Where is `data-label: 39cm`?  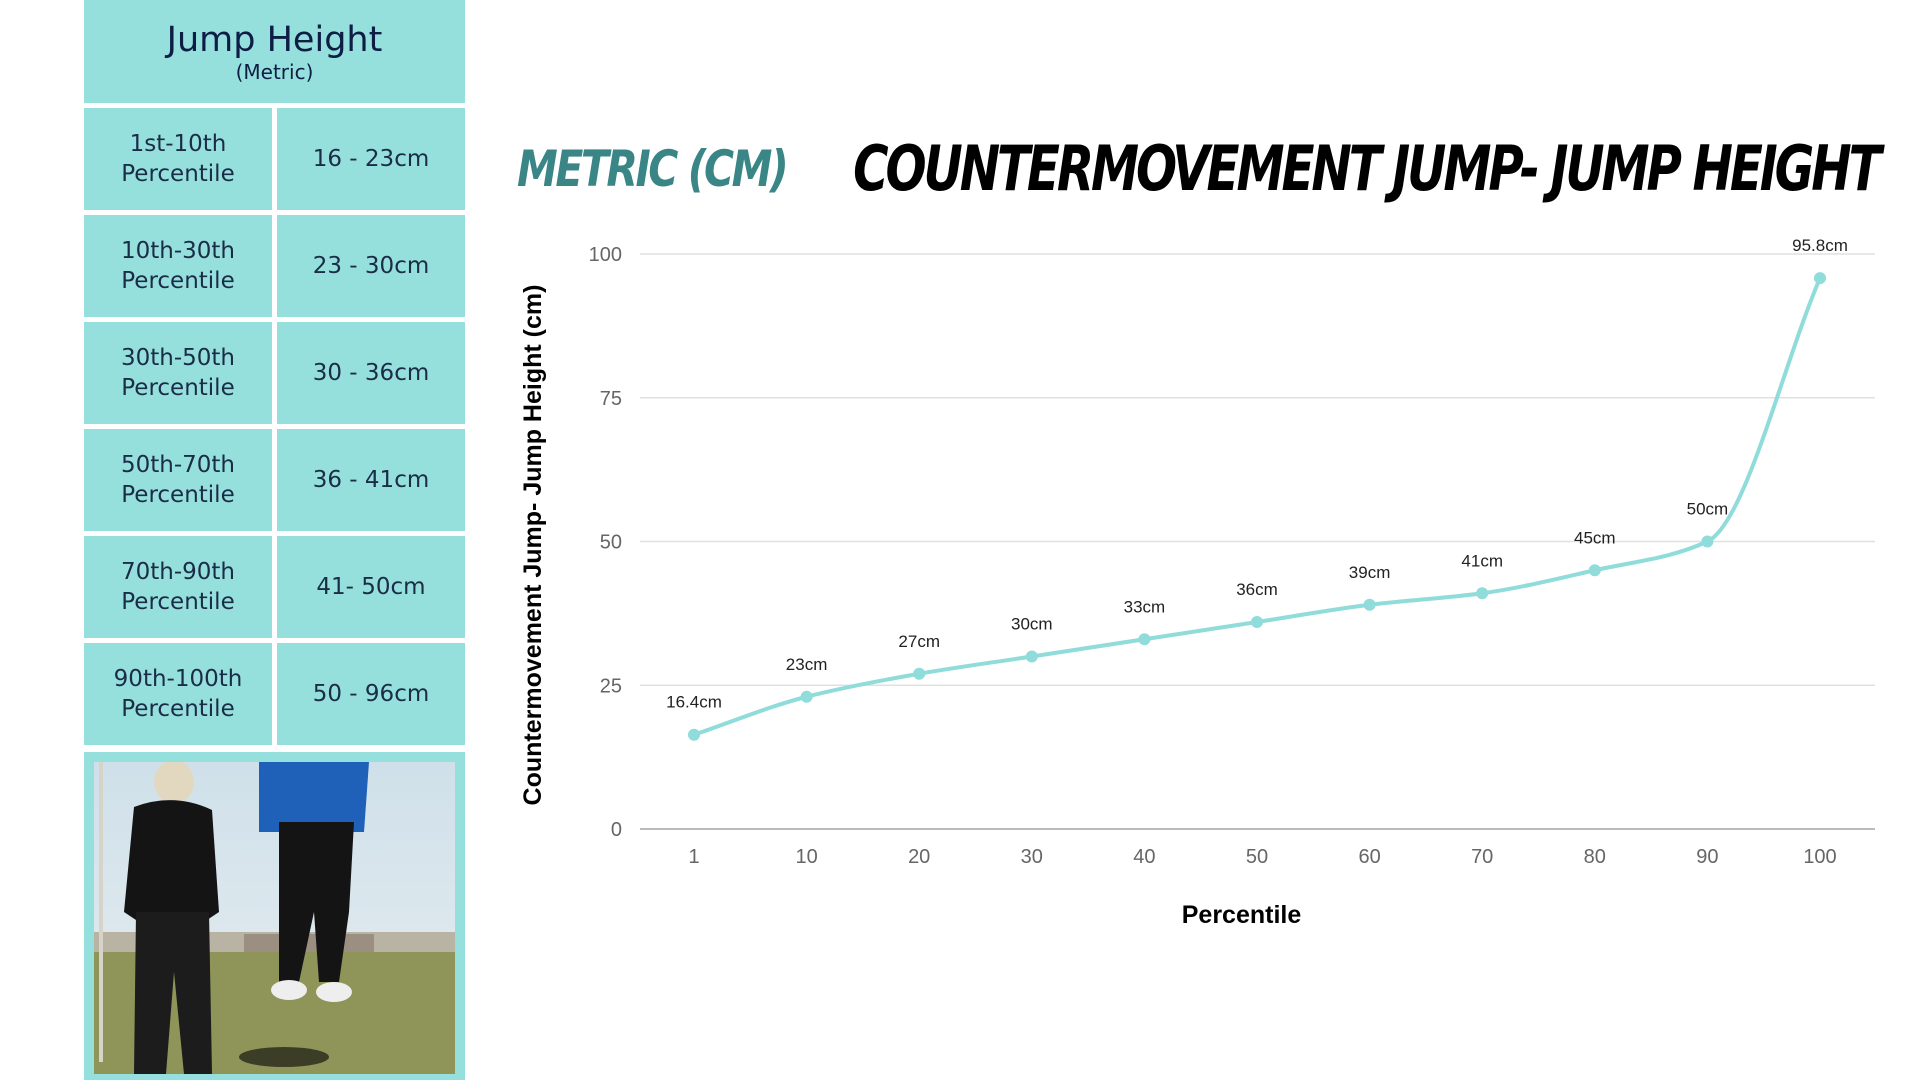
data-label: 39cm is located at coordinates (1370, 572).